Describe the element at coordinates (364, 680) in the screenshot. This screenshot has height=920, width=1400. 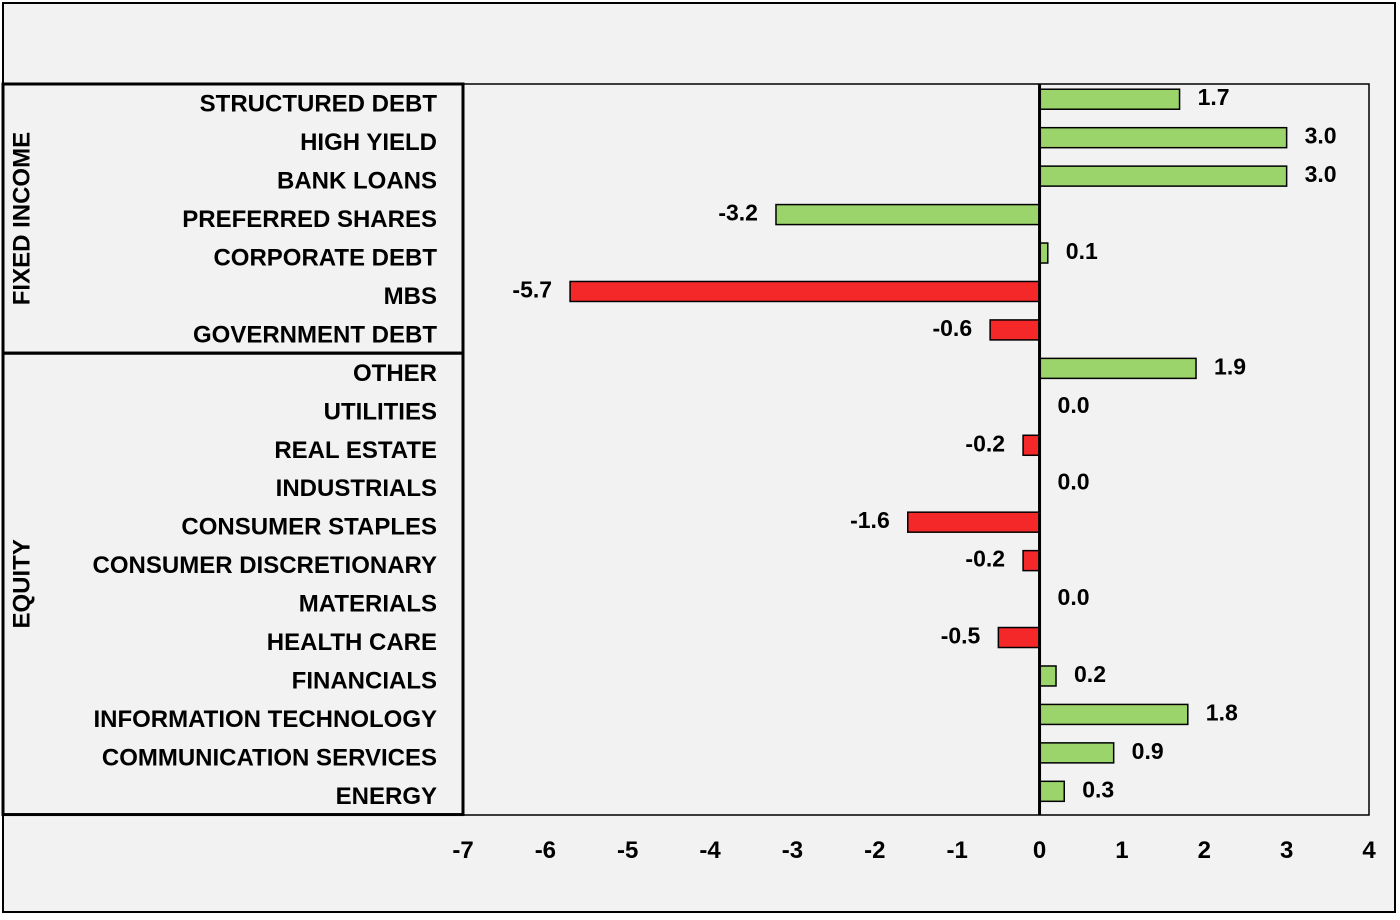
I see `category-label-financials: FINANCIALS` at that location.